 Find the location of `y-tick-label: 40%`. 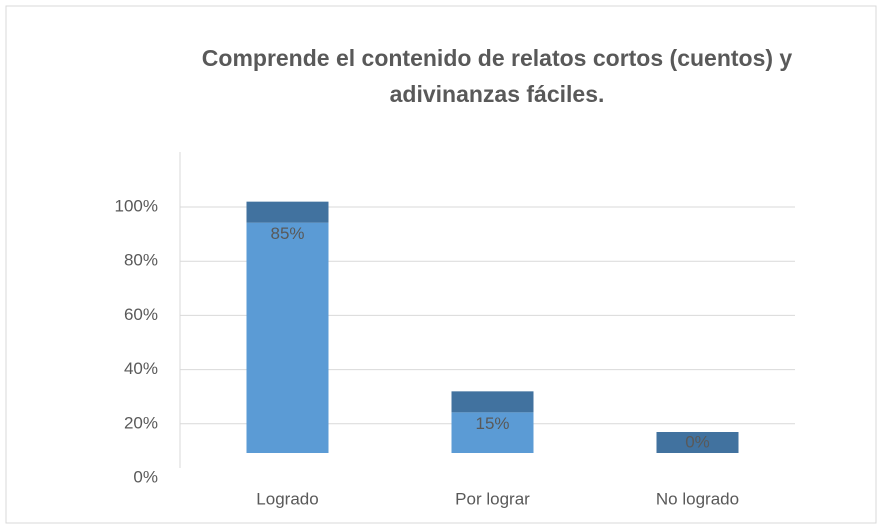

y-tick-label: 40% is located at coordinates (141, 368).